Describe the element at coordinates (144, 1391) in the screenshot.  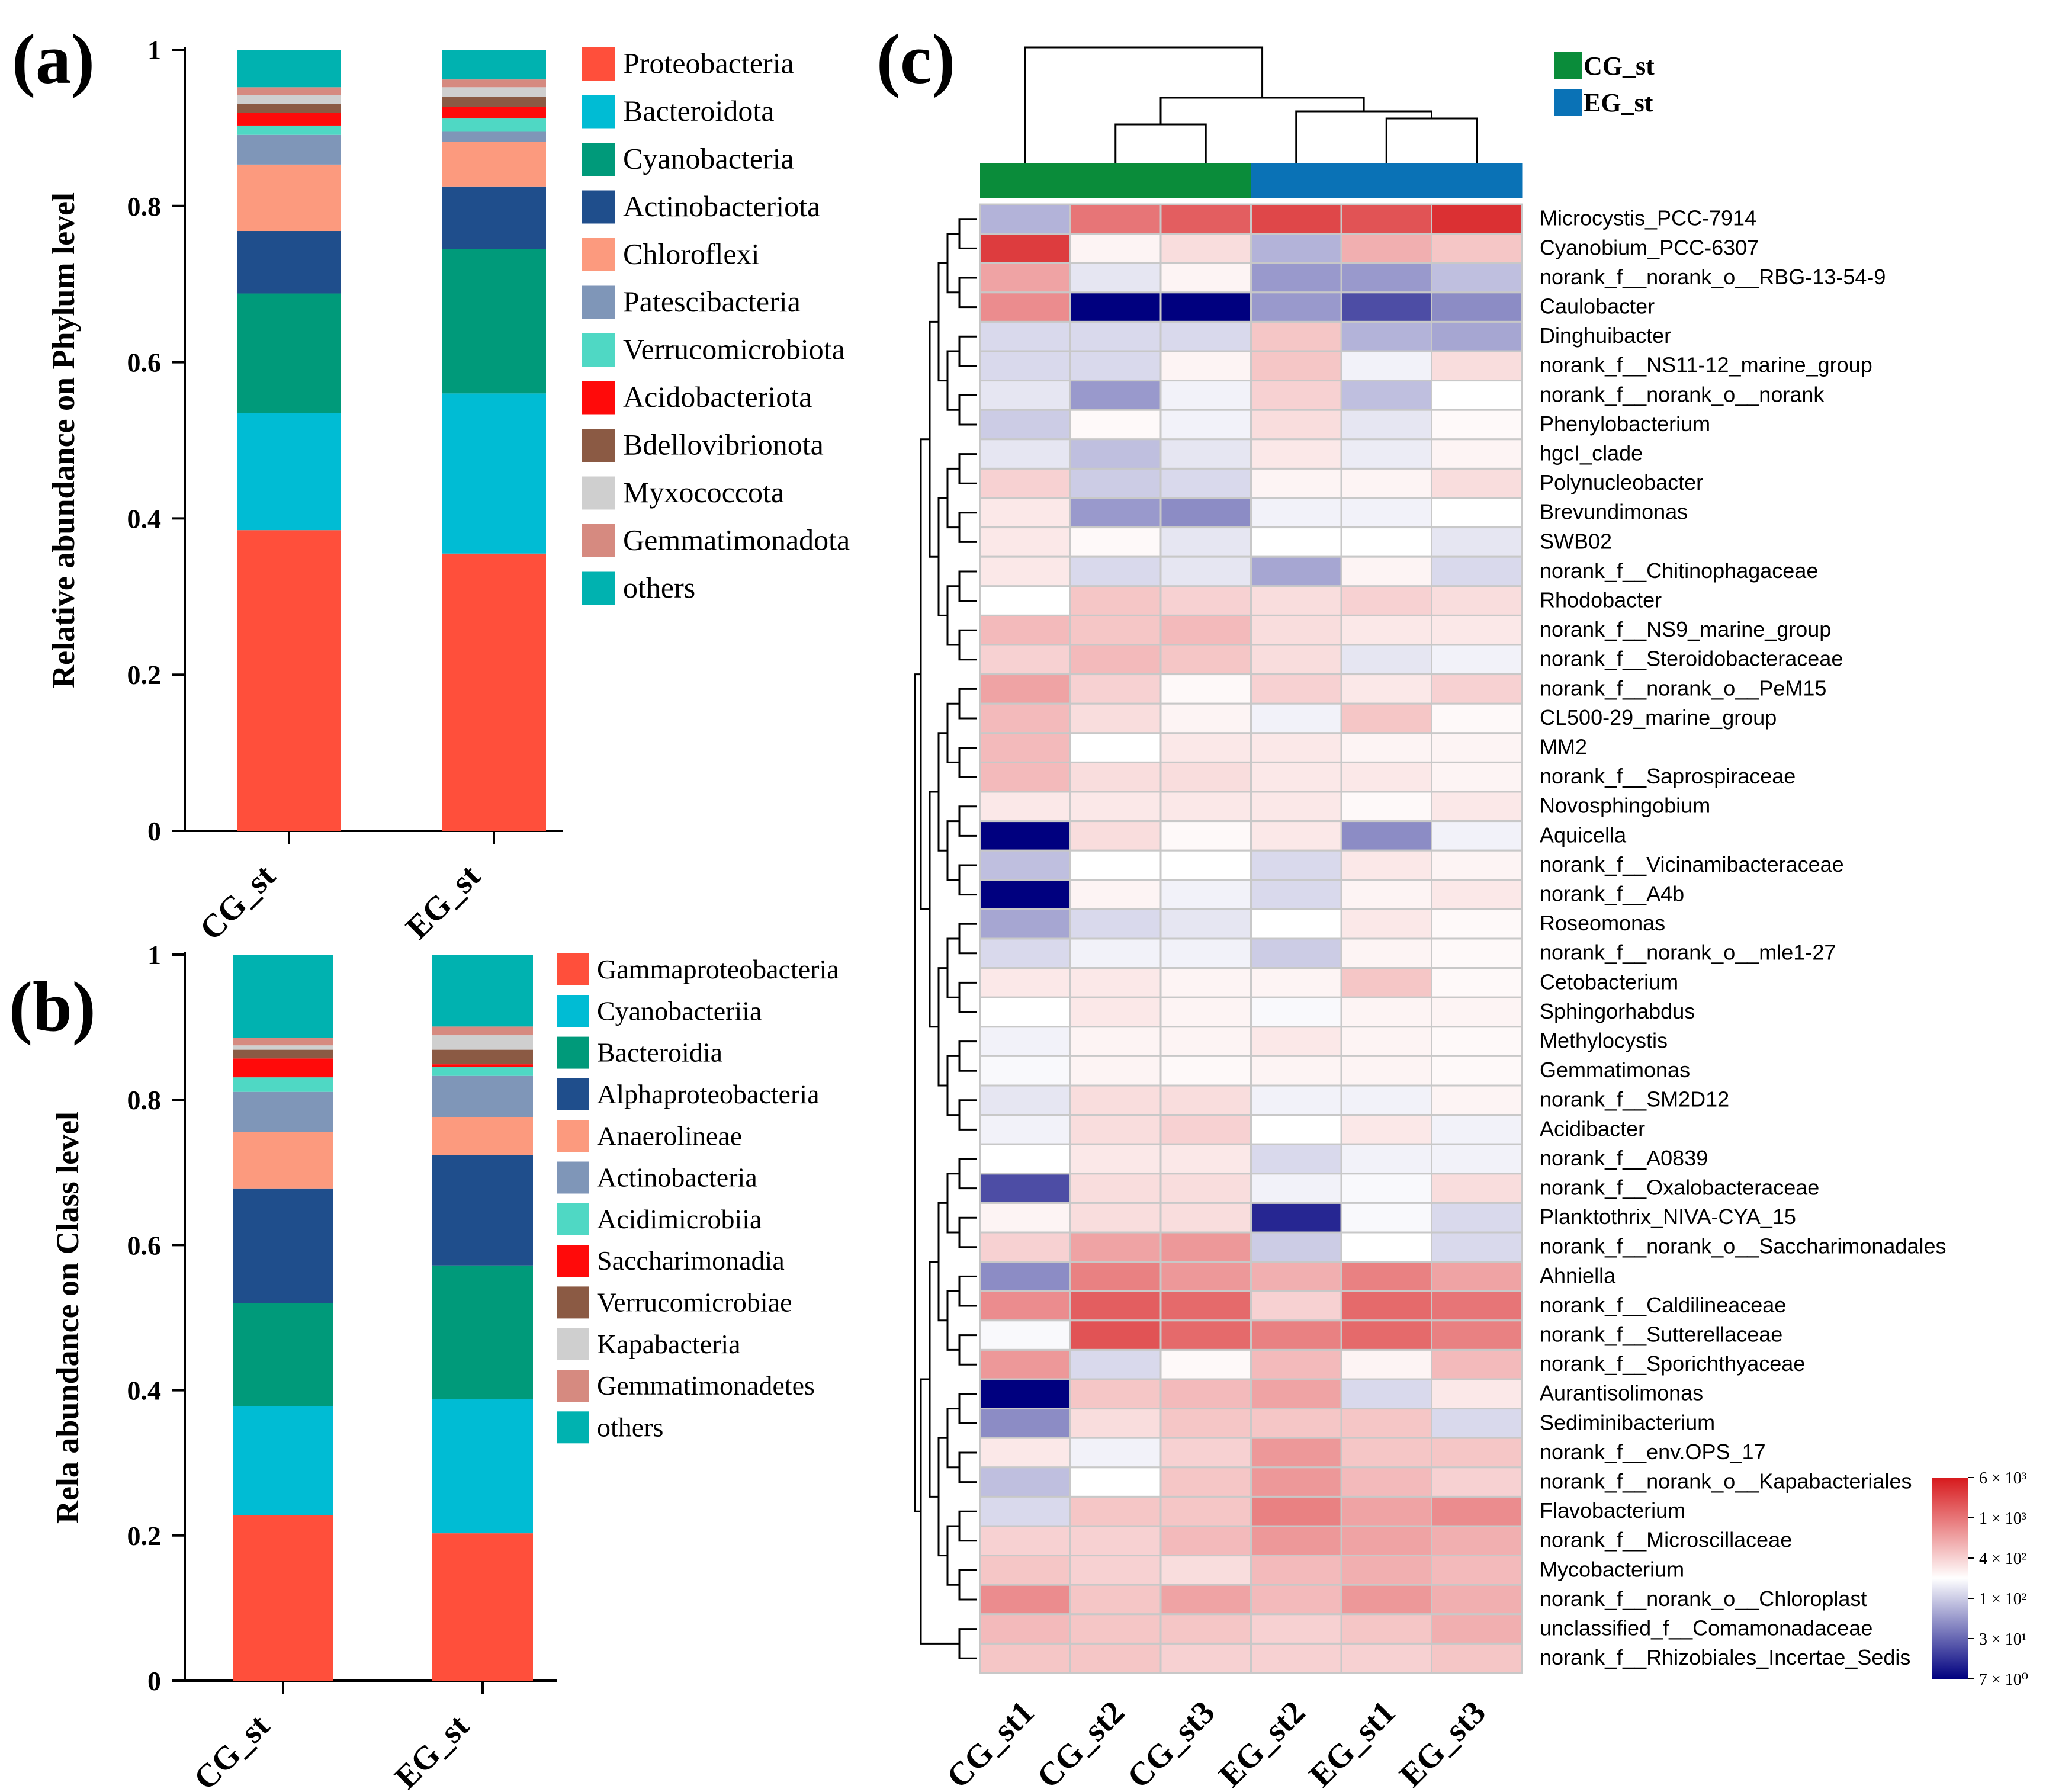
I see `y-tick-label: 0.4` at that location.